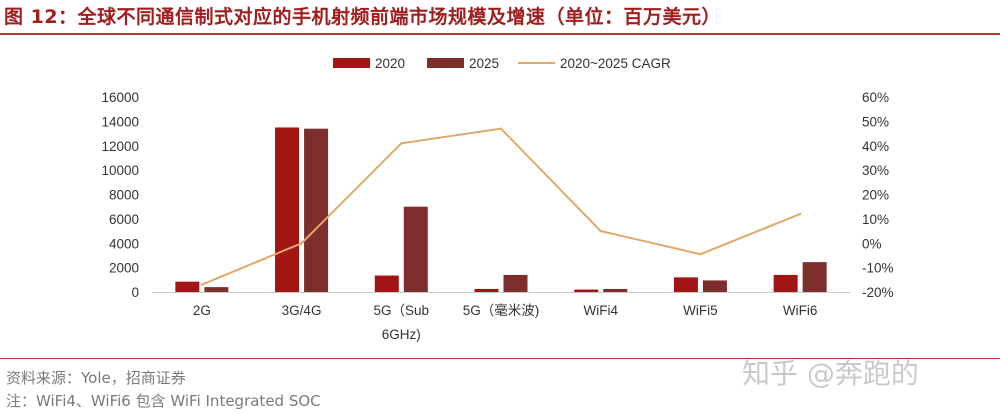 This screenshot has width=1000, height=414. I want to click on x-tick-label: 5G（Sub, so click(402, 310).